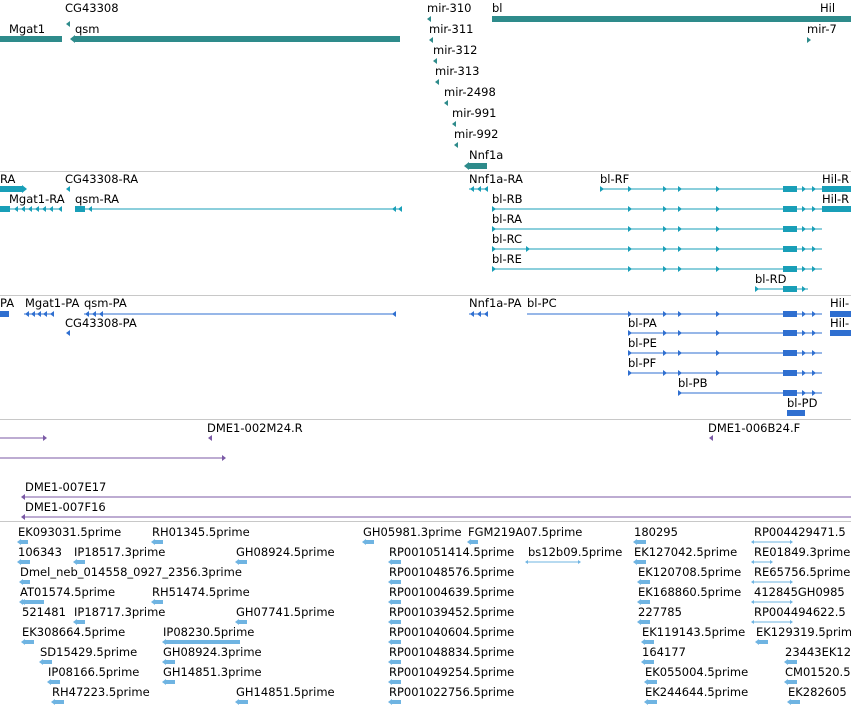 This screenshot has width=851, height=707. I want to click on feature-label: RE01849.3prime, so click(802, 552).